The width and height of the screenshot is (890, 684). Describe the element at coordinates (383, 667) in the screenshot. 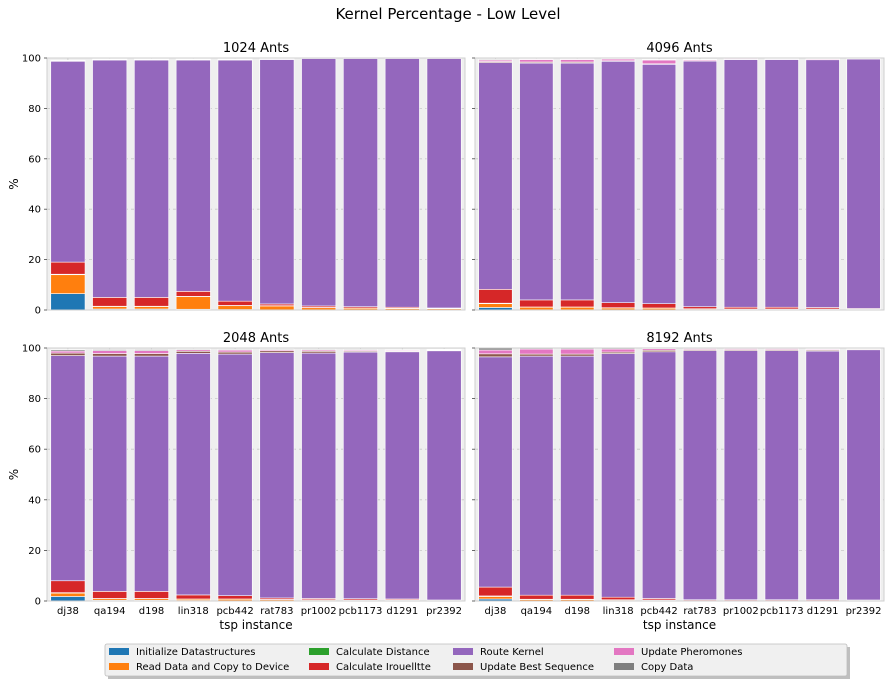

I see `legend-label: Calculate Irouelltte` at that location.